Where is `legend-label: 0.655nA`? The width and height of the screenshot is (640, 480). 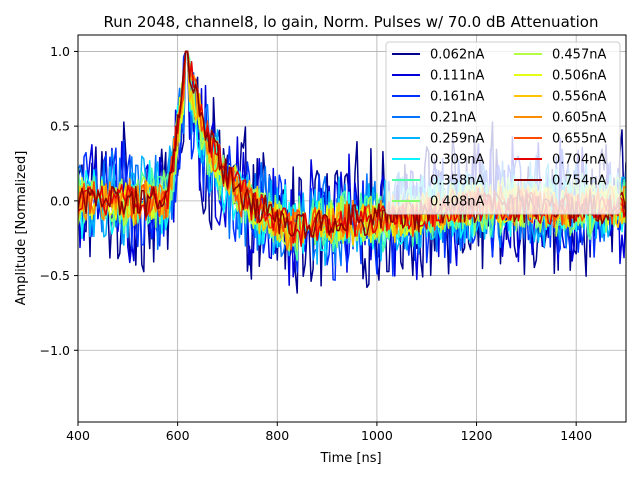 legend-label: 0.655nA is located at coordinates (579, 139).